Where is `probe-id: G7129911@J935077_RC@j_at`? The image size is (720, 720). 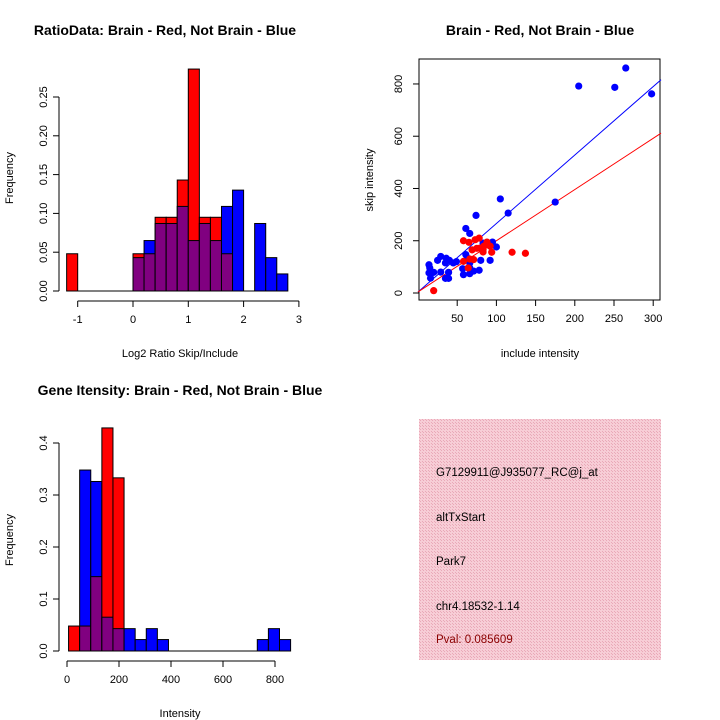
probe-id: G7129911@J935077_RC@j_at is located at coordinates (517, 473).